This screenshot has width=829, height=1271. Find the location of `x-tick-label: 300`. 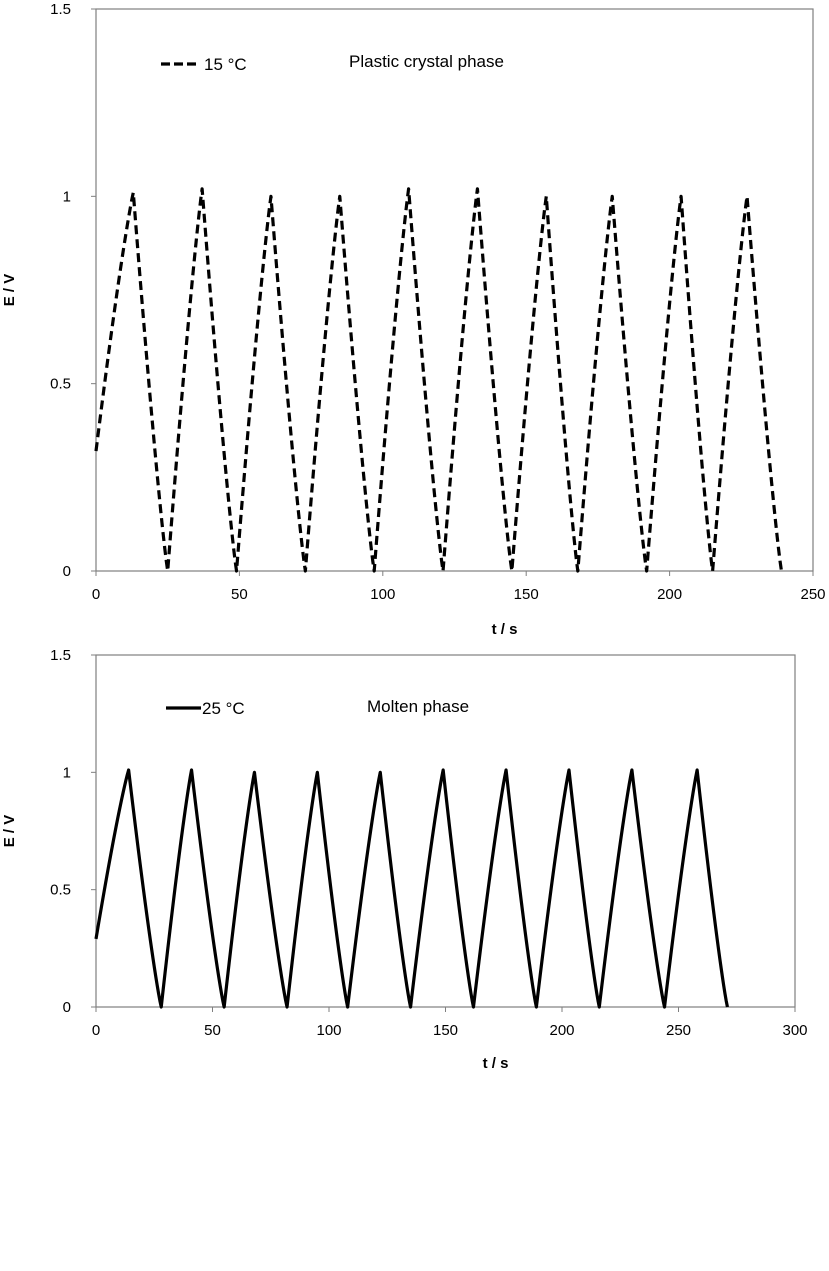

x-tick-label: 300 is located at coordinates (794, 1030).